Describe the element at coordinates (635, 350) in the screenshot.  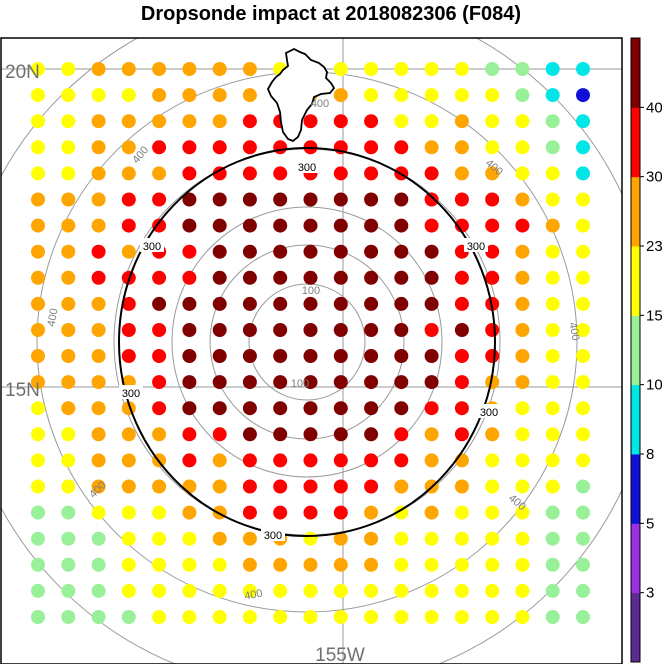
I see `colorbar-frame` at that location.